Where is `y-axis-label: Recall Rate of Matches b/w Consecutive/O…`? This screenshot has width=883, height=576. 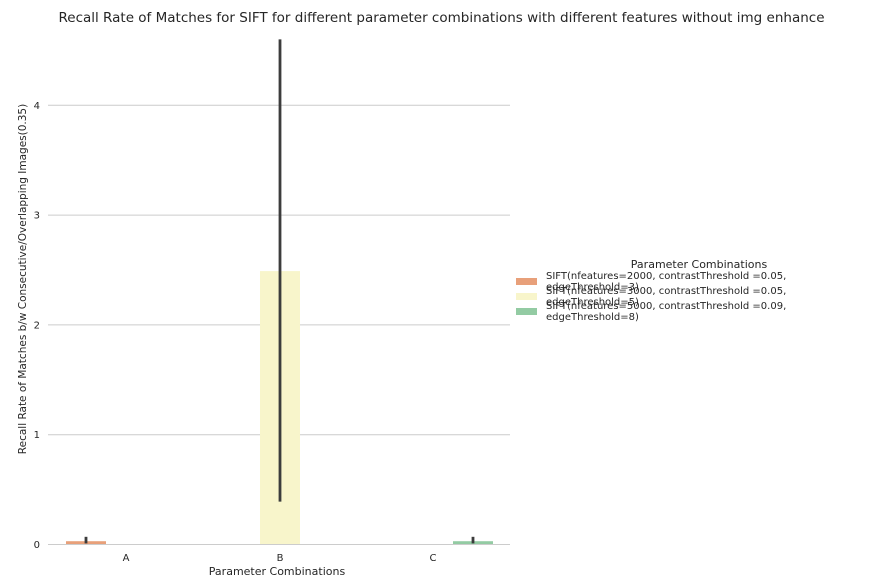 y-axis-label: Recall Rate of Matches b/w Consecutive/O… is located at coordinates (23, 279).